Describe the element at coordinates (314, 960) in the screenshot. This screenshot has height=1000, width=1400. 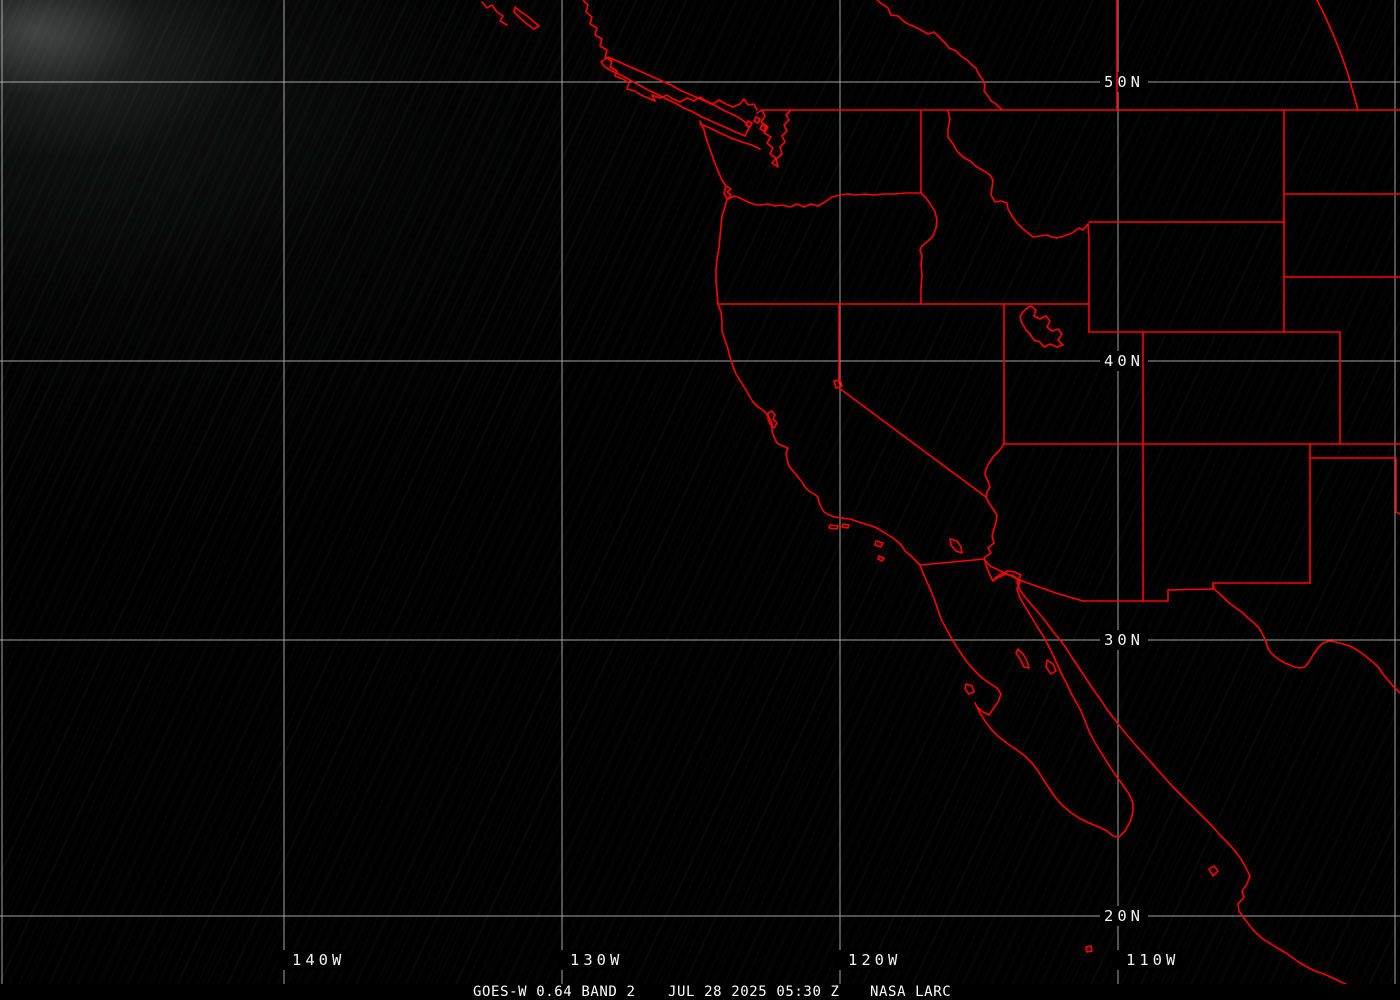
I see `lon-label-140w: 140W` at that location.